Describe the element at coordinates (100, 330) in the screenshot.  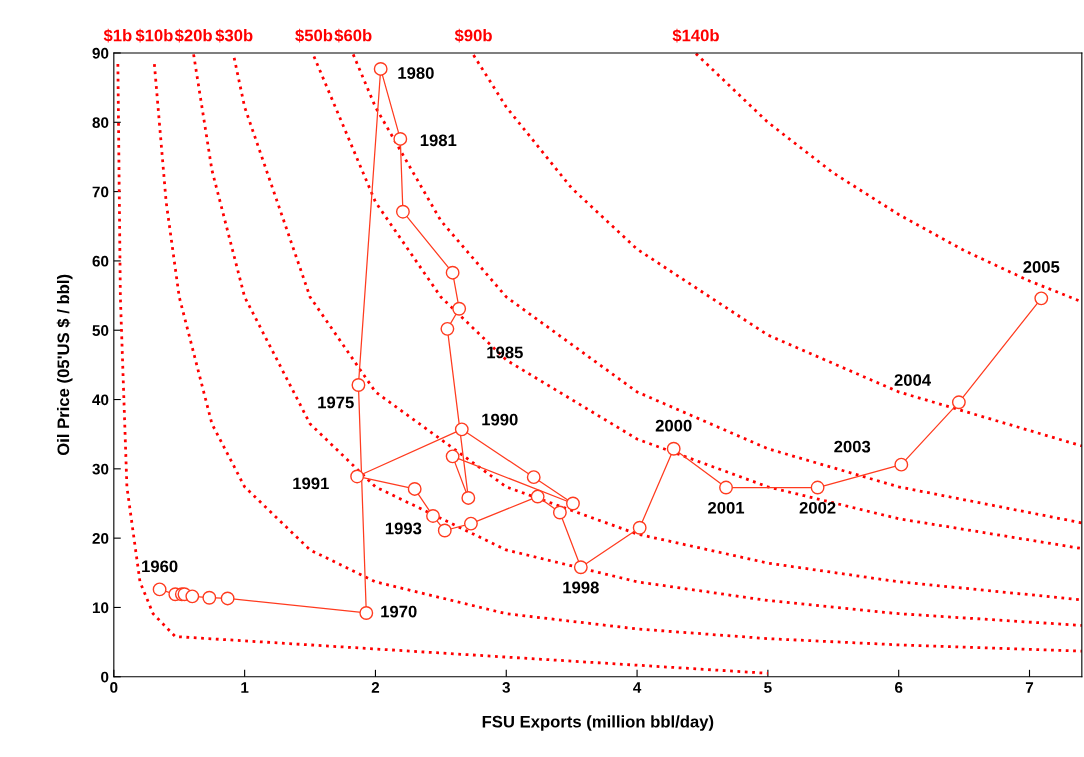
I see `y-tick-label: 50` at that location.